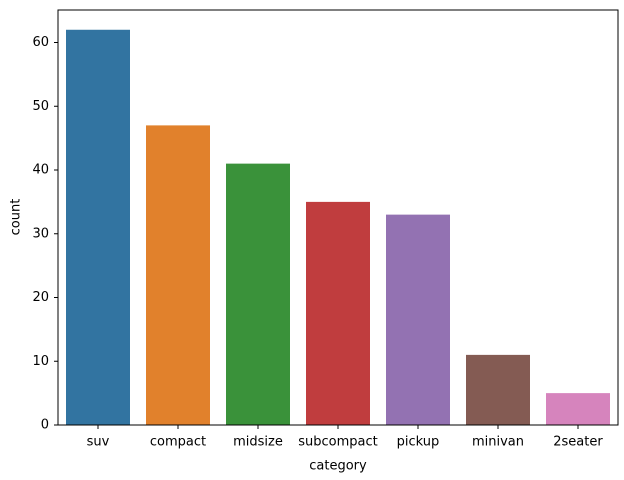 This screenshot has width=624, height=480. What do you see at coordinates (40, 106) in the screenshot?
I see `y-tick-label: 50` at bounding box center [40, 106].